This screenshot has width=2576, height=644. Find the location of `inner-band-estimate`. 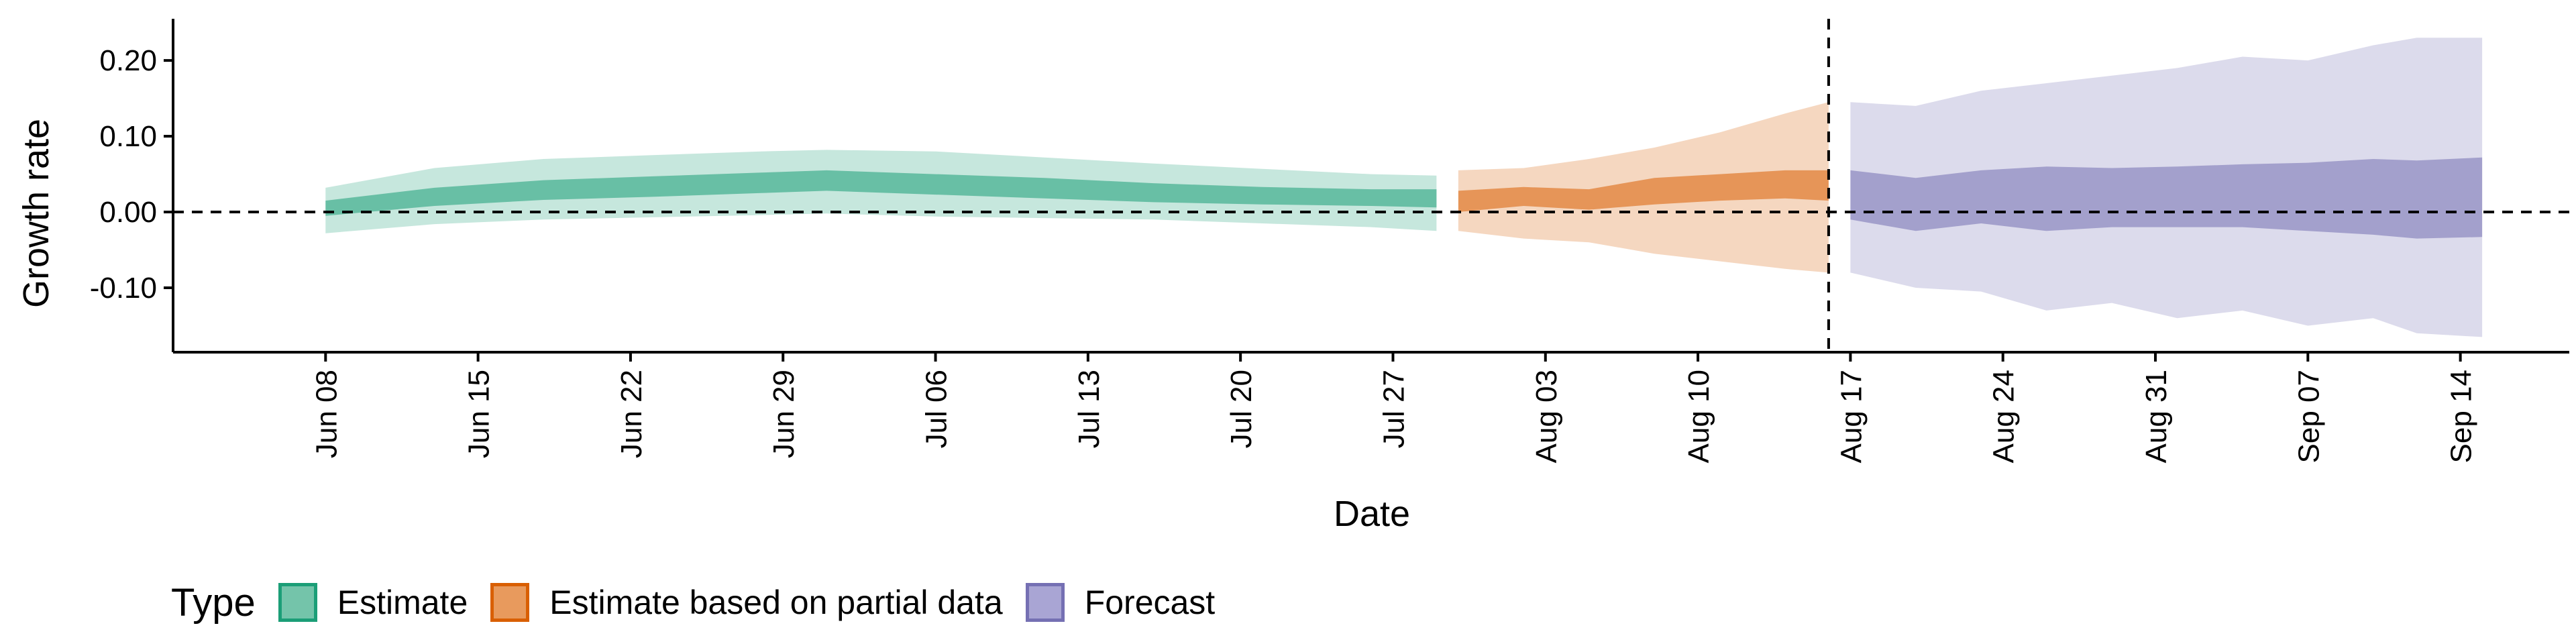

inner-band-estimate is located at coordinates (881, 193).